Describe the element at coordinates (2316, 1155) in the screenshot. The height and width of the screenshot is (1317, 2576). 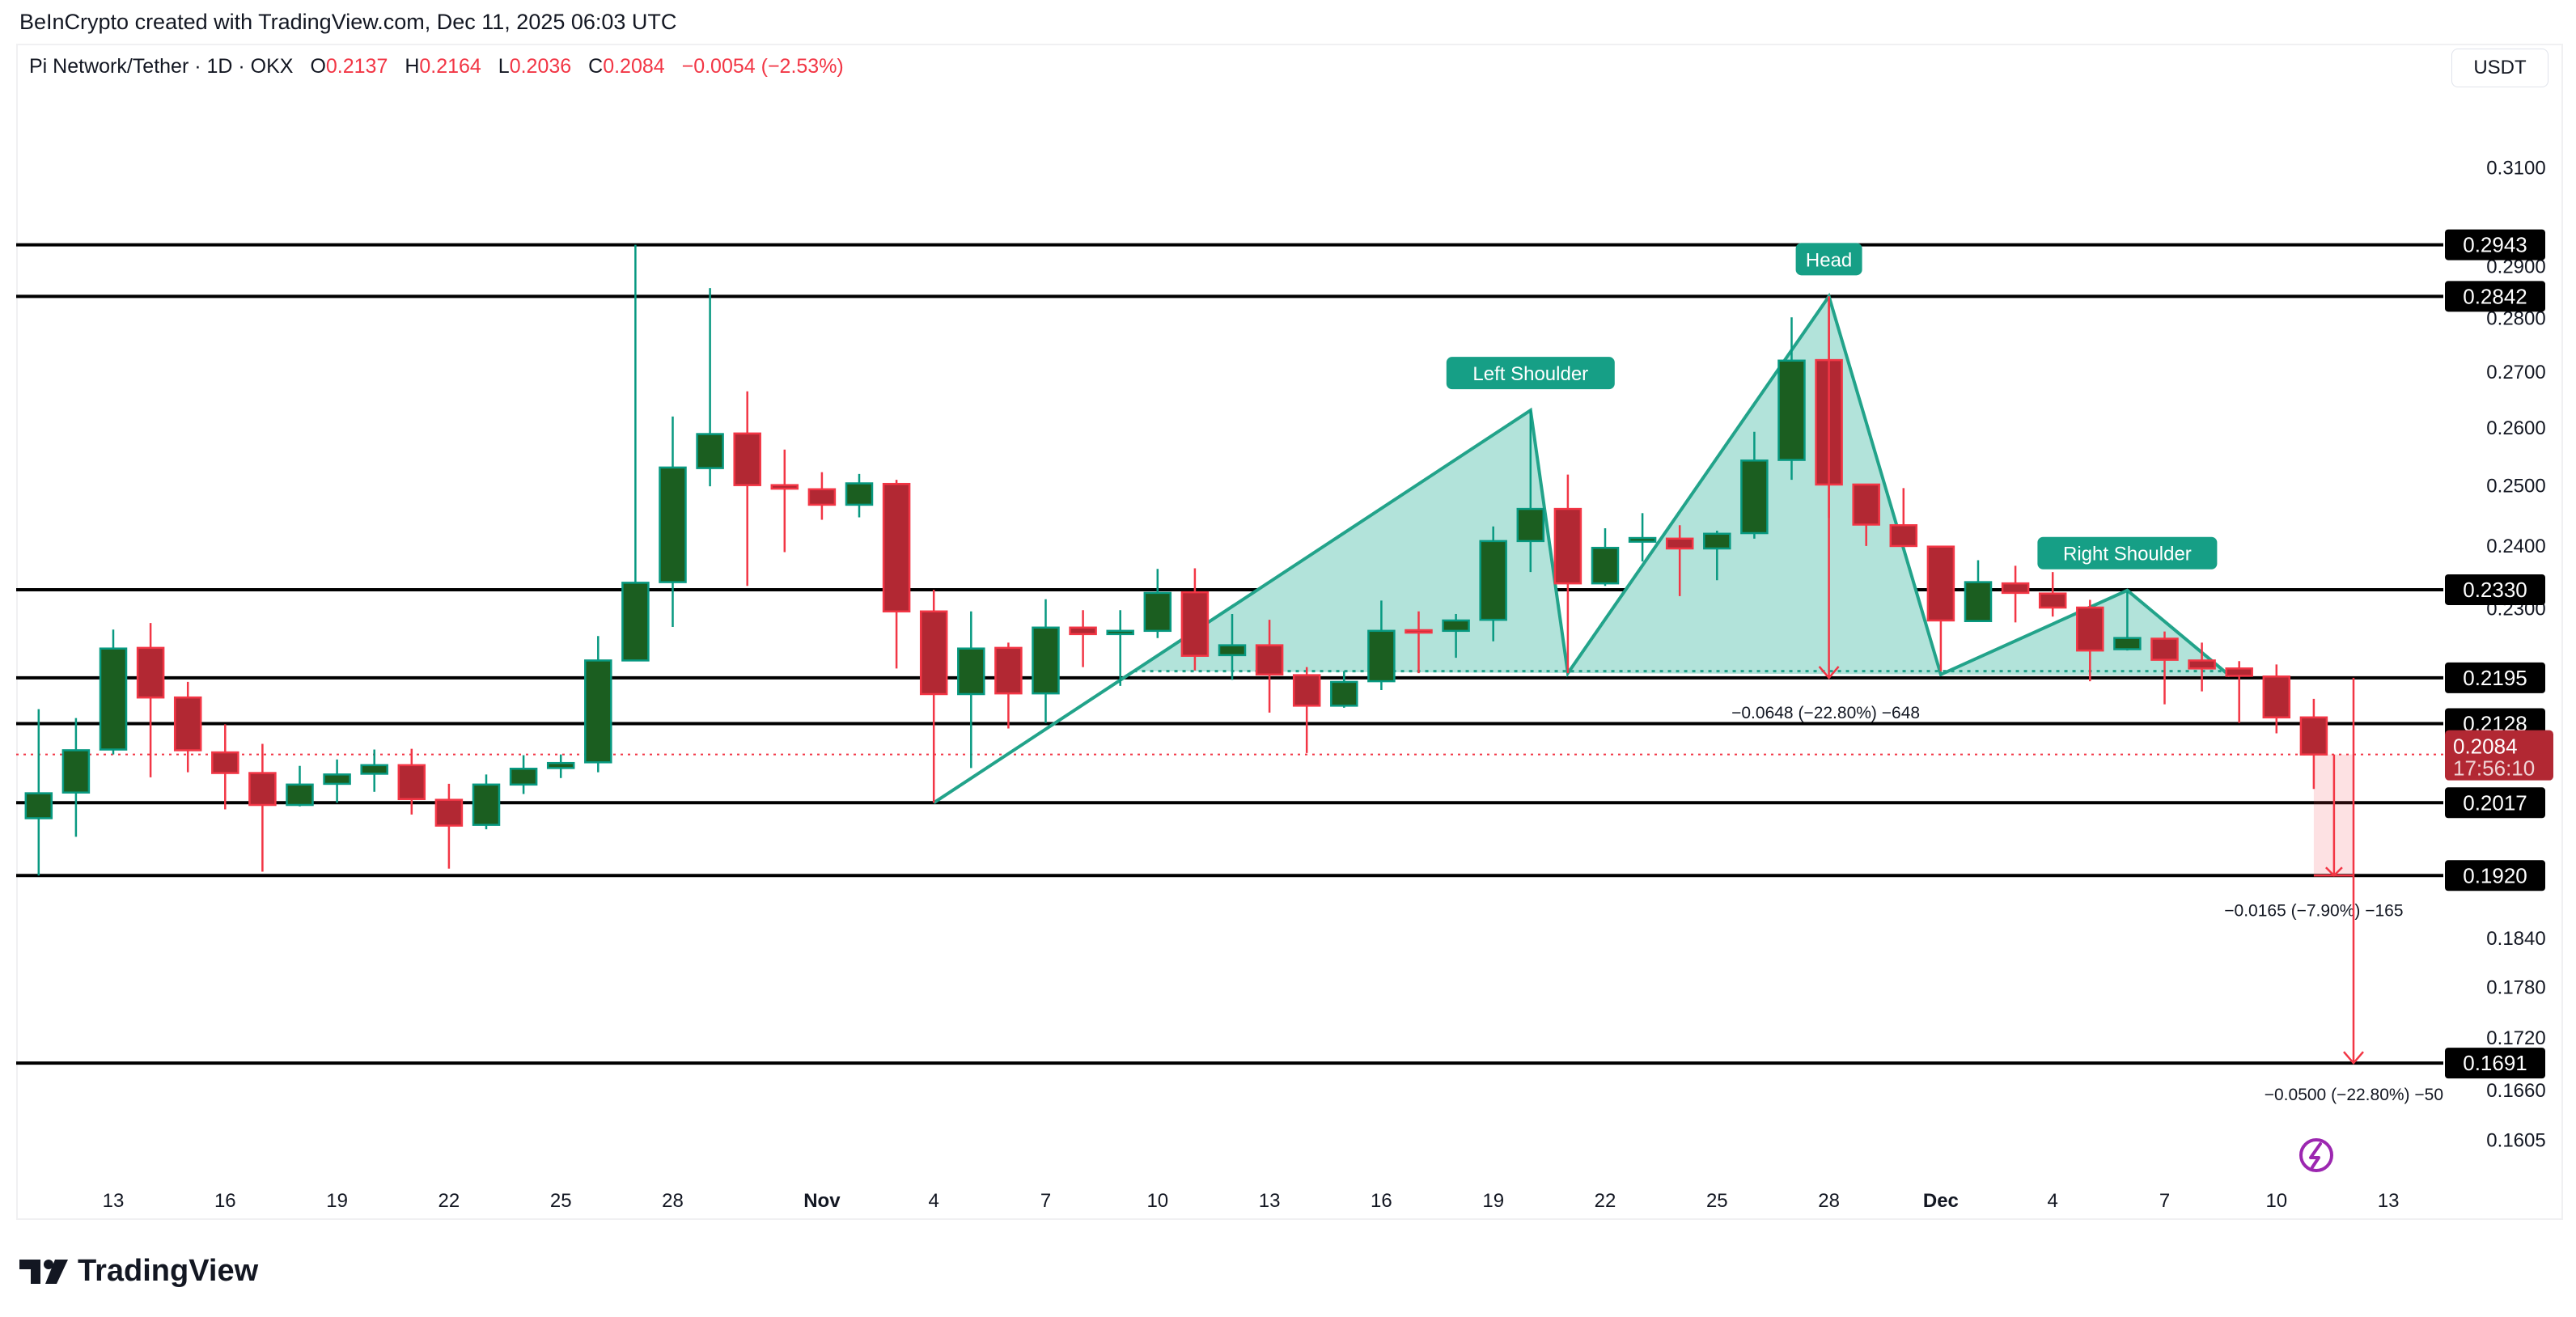
I see `lightning-icon` at that location.